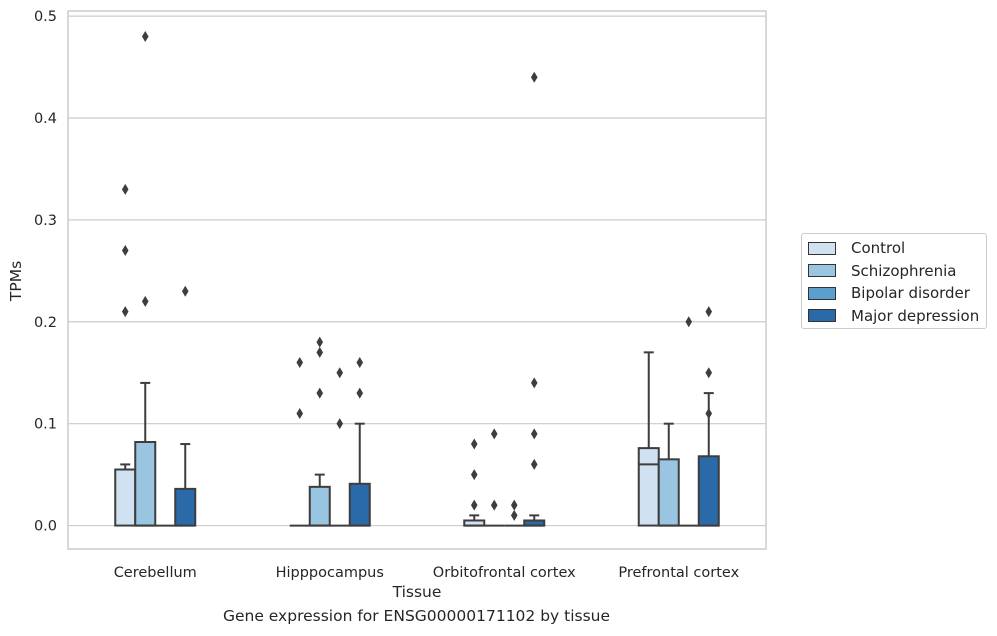  What do you see at coordinates (910, 293) in the screenshot?
I see `legend-label: Bipolar disorder` at bounding box center [910, 293].